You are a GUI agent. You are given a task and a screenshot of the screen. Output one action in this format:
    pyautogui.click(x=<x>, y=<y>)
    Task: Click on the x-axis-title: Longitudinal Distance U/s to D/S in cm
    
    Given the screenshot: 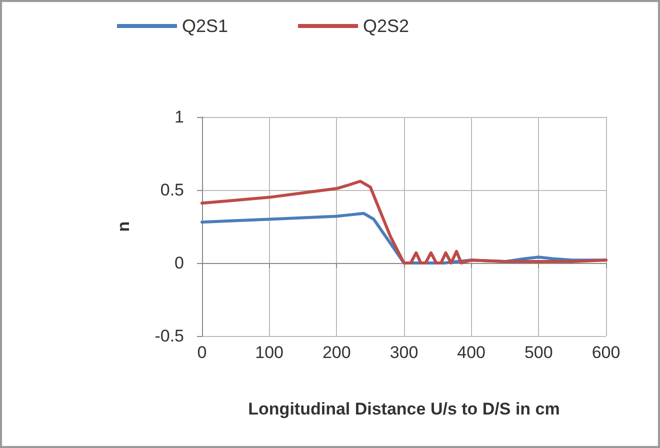 What is the action you would take?
    pyautogui.click(x=404, y=409)
    